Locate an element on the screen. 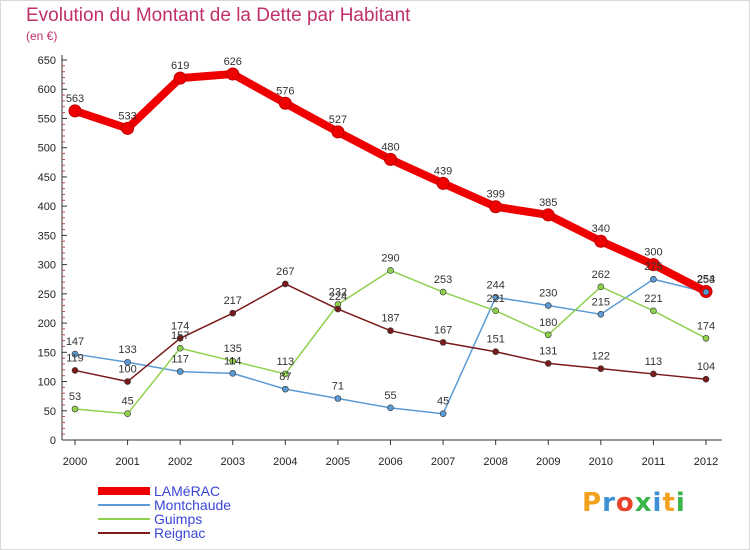 Image resolution: width=750 pixels, height=550 pixels. x-tick-label: 2010 is located at coordinates (601, 462).